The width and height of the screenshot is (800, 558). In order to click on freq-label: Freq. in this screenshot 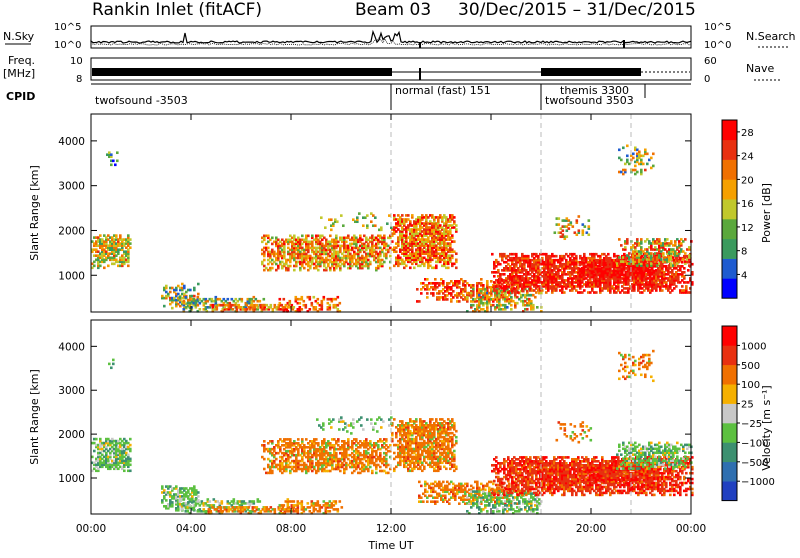, I will do `click(21, 60)`.